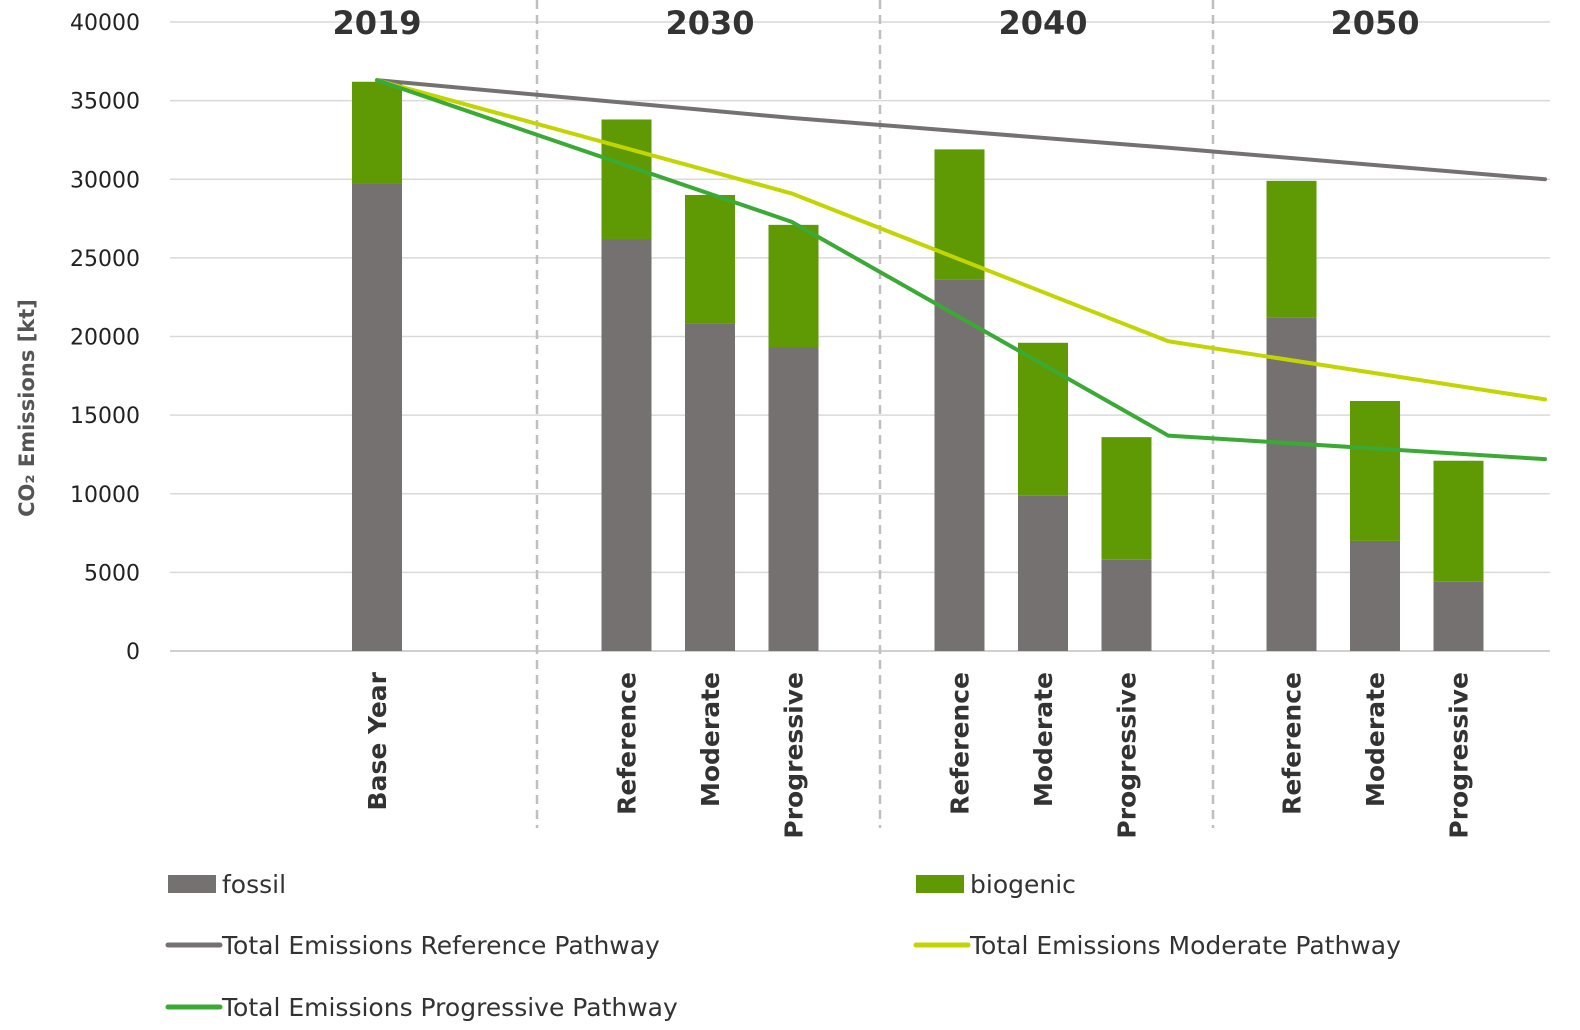 The width and height of the screenshot is (1580, 1030). I want to click on year-label: 2030, so click(709, 23).